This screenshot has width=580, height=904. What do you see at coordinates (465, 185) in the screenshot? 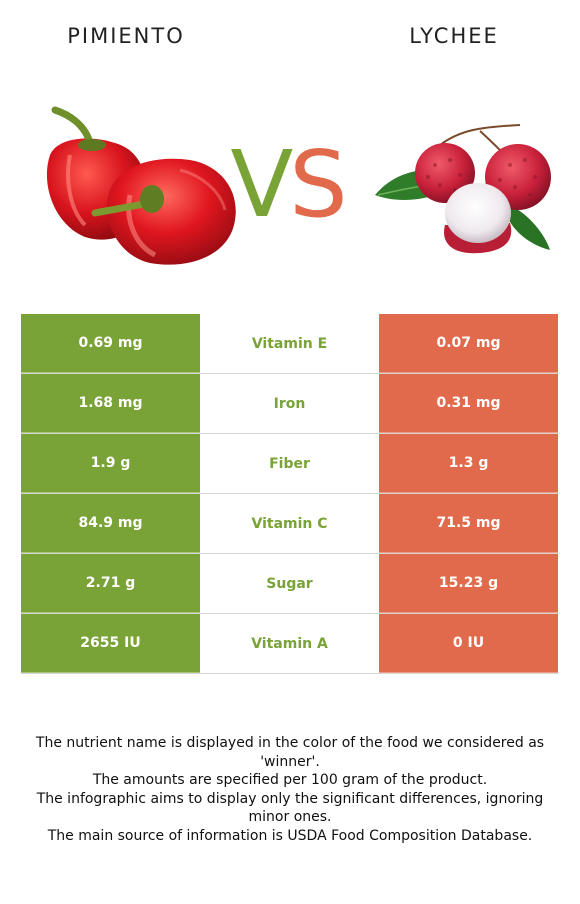
I see `lychee-image` at bounding box center [465, 185].